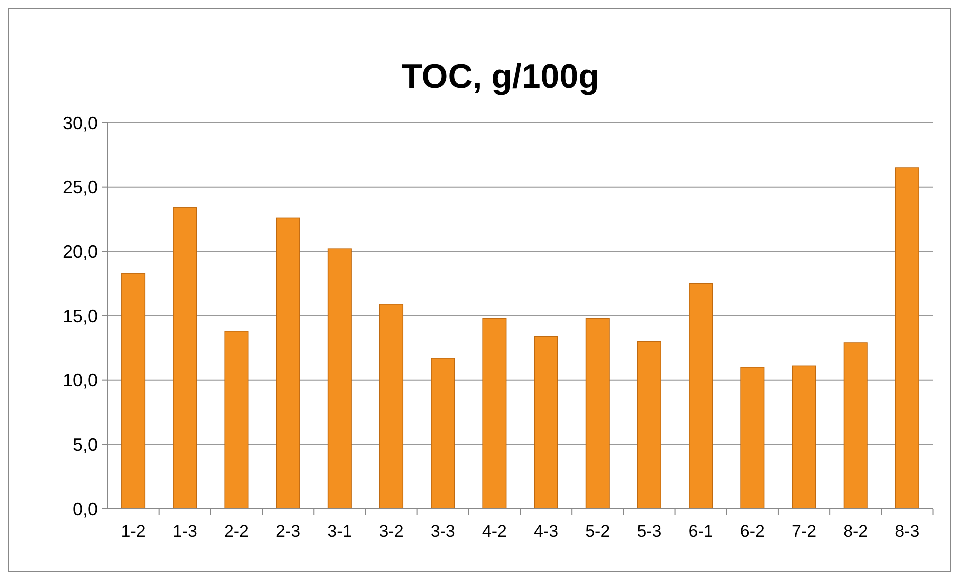 Image resolution: width=959 pixels, height=580 pixels. I want to click on y-tick-label: 10,0, so click(80, 380).